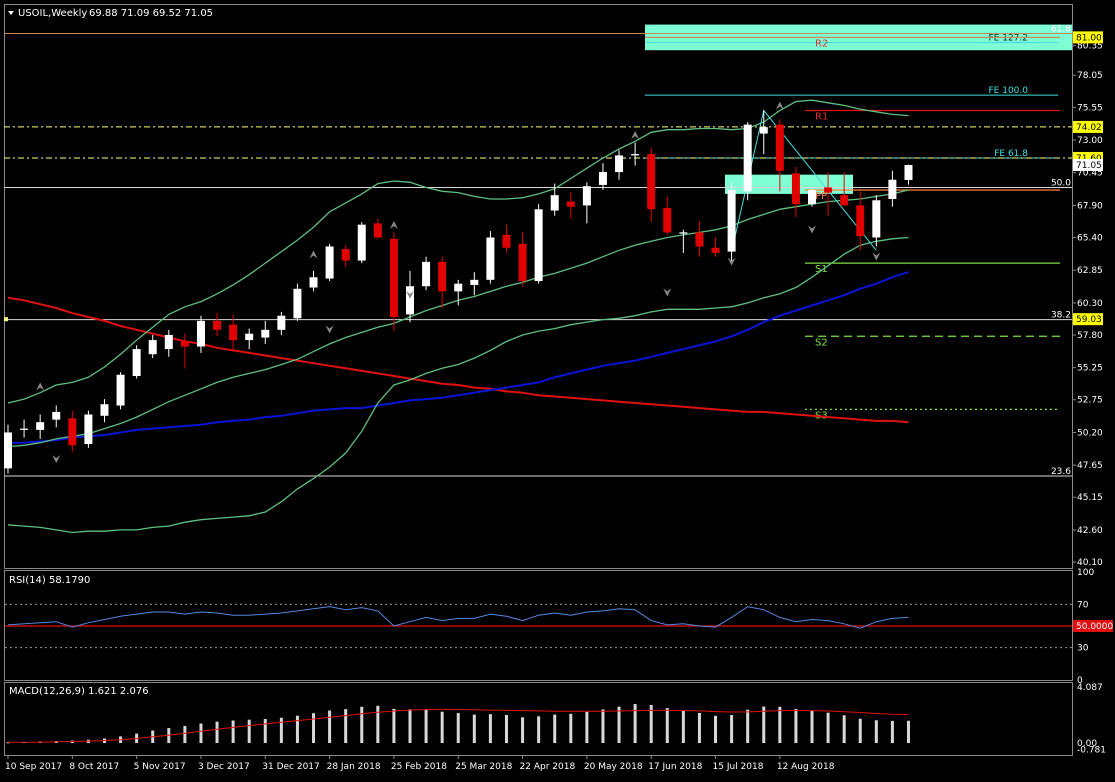 This screenshot has width=1115, height=782. Describe the element at coordinates (1089, 166) in the screenshot. I see `current-price-label: 71.05` at that location.